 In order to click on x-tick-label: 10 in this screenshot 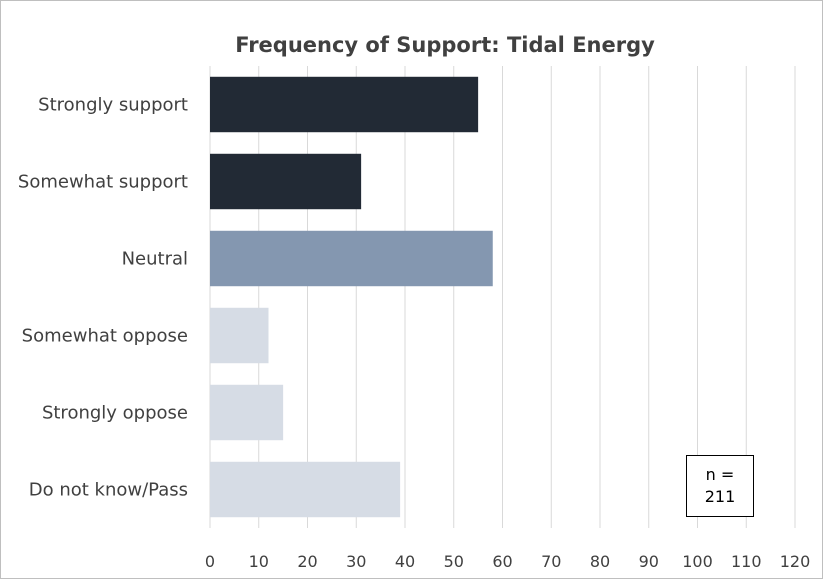, I will do `click(259, 561)`.